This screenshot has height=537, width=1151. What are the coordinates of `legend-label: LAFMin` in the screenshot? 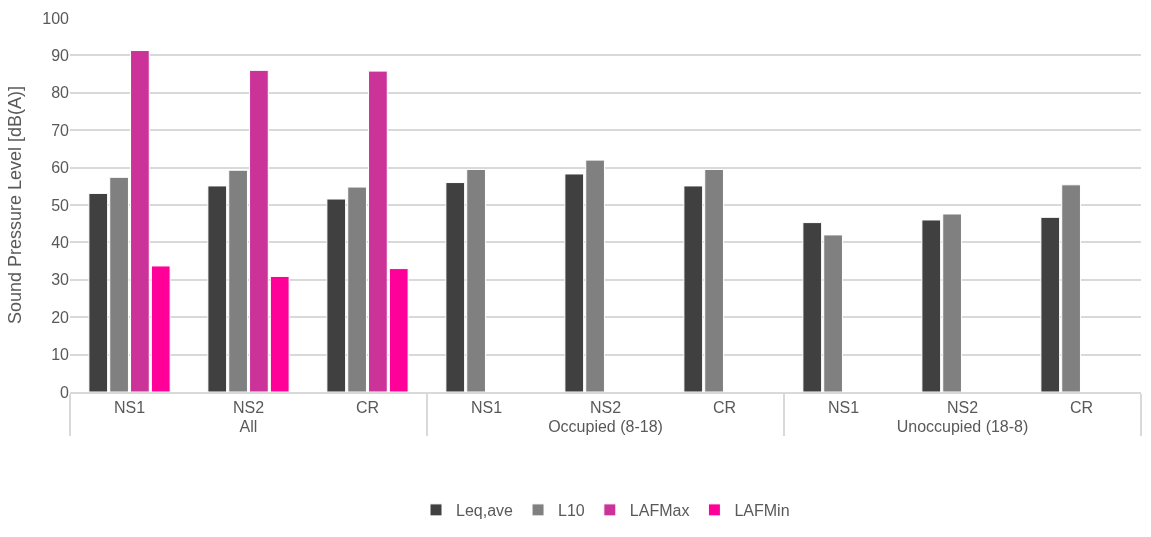 It's located at (762, 511).